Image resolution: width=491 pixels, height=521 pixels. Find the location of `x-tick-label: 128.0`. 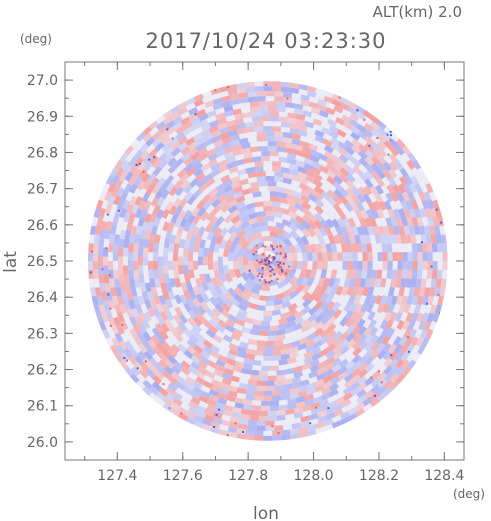

x-tick-label: 128.0 is located at coordinates (314, 476).